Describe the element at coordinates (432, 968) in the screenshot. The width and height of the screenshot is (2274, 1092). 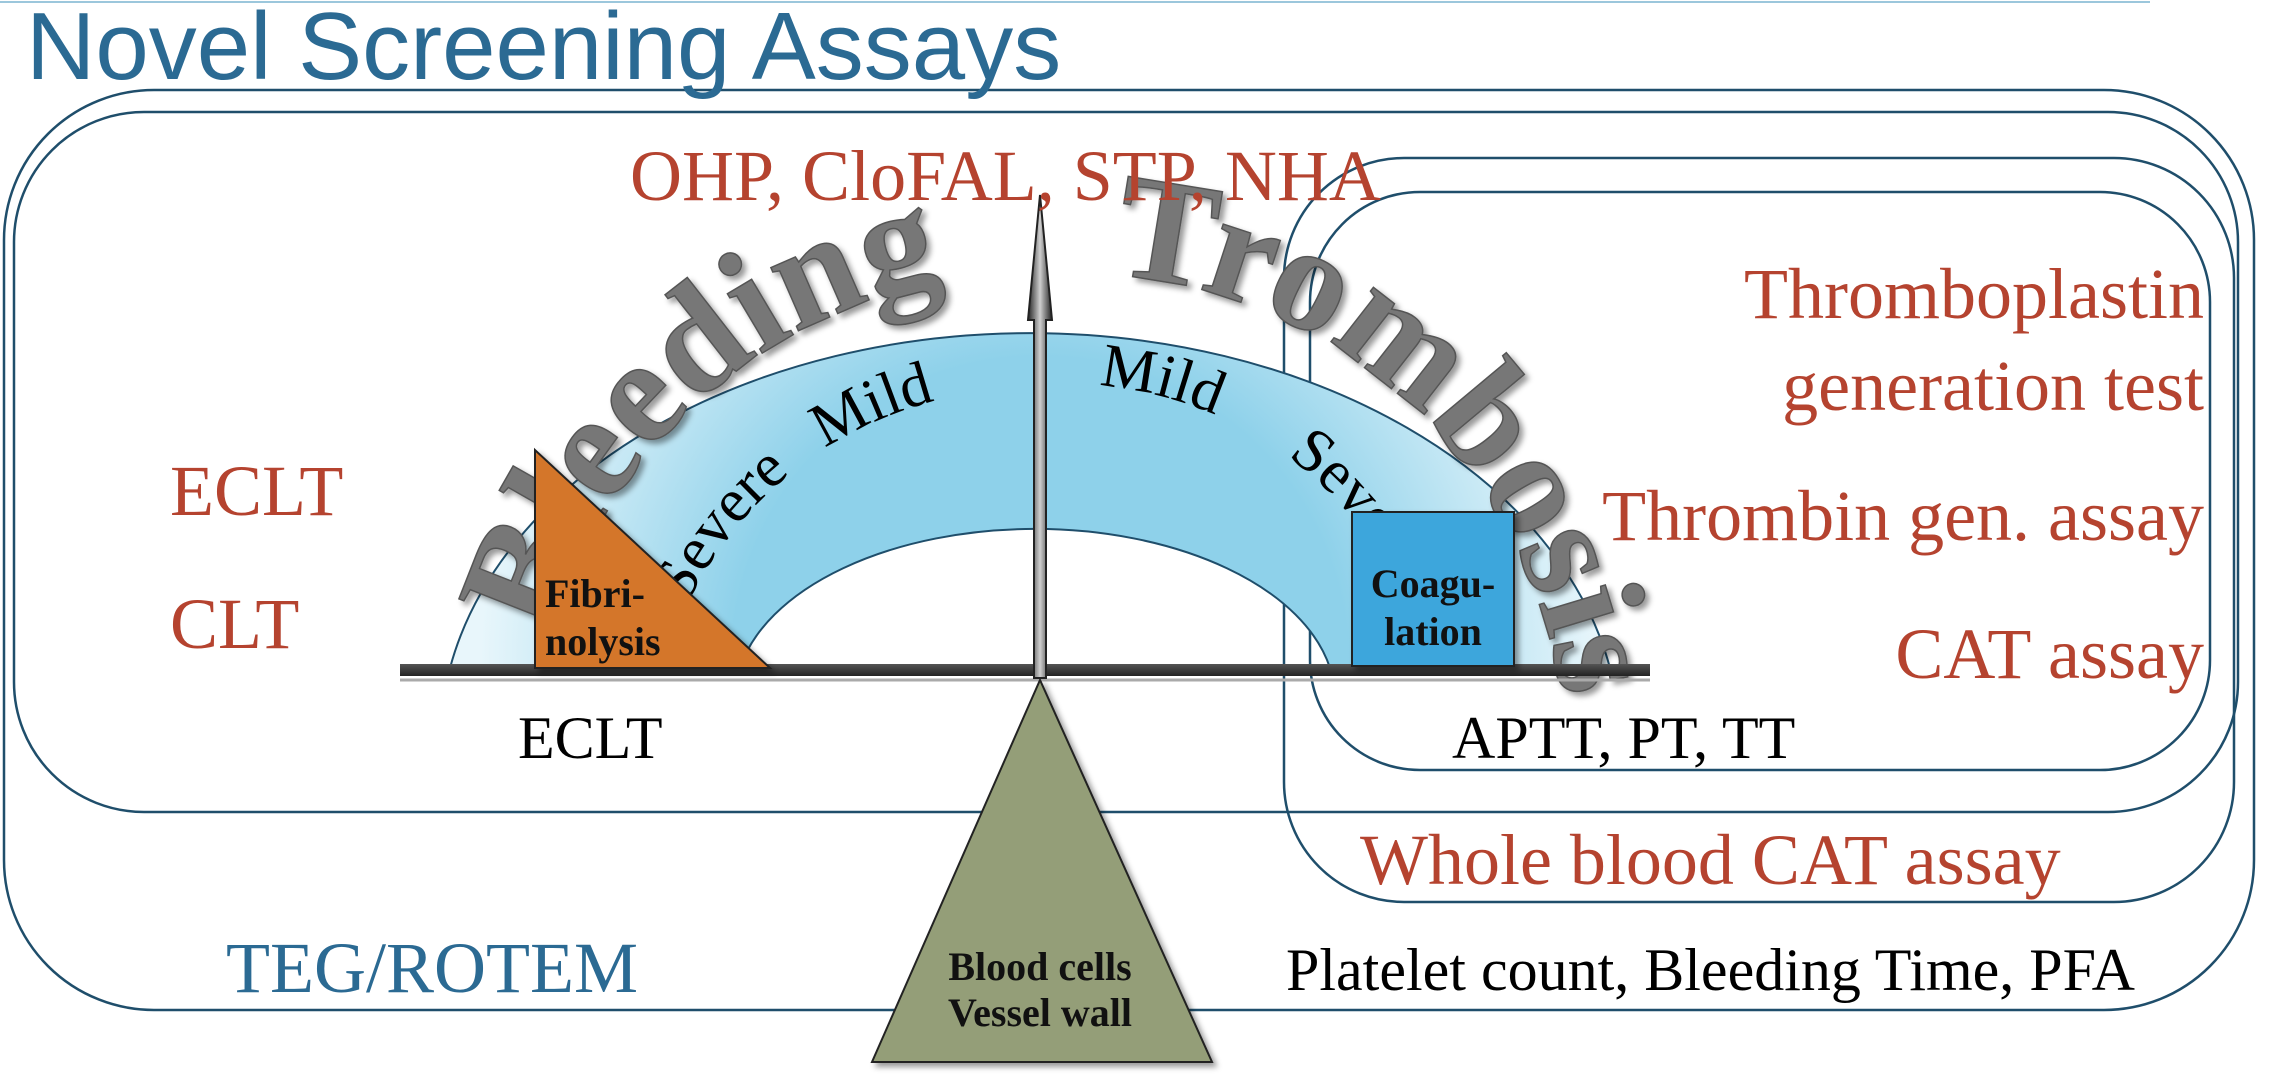
I see `teg-rotem-label: TEG/ROTEM` at that location.